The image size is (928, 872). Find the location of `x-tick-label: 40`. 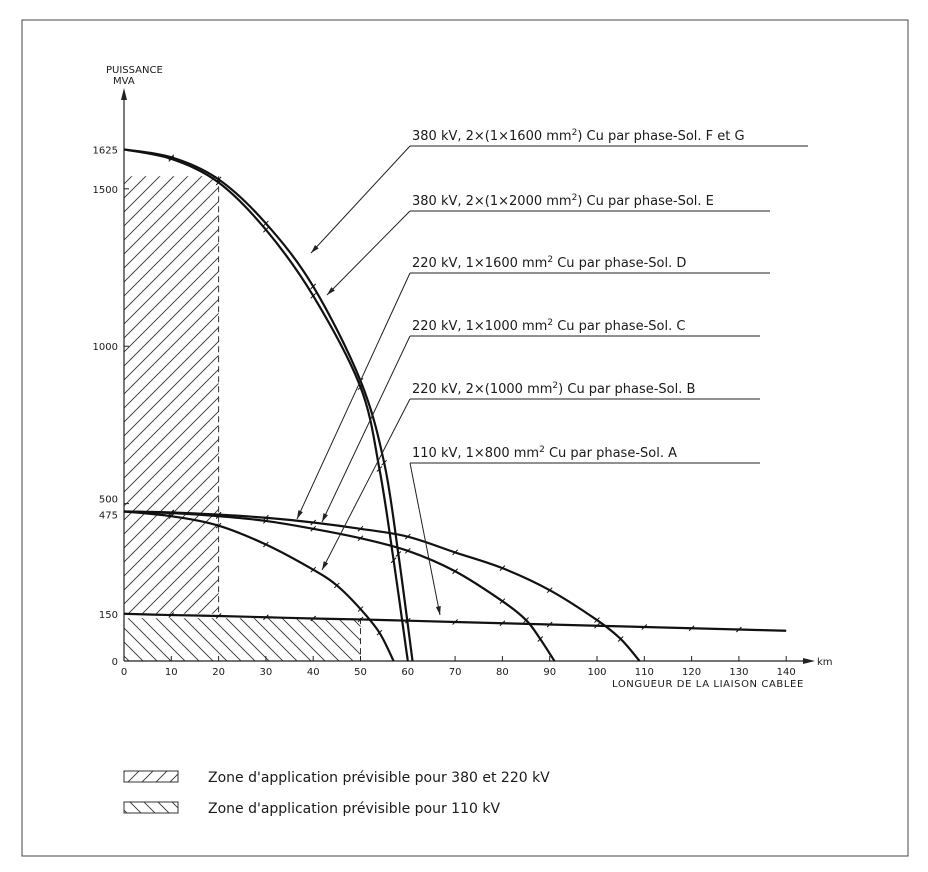

x-tick-label: 40 is located at coordinates (313, 672).